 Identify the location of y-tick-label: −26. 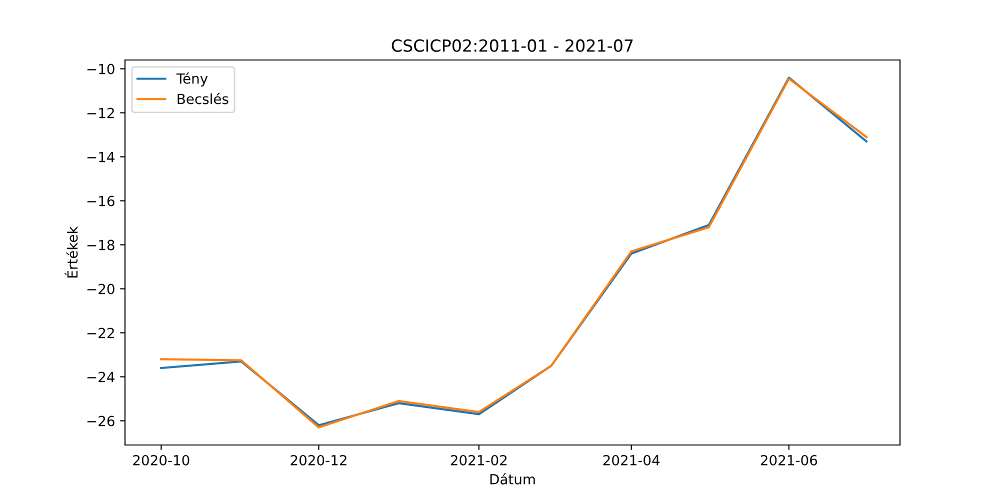
(100, 421).